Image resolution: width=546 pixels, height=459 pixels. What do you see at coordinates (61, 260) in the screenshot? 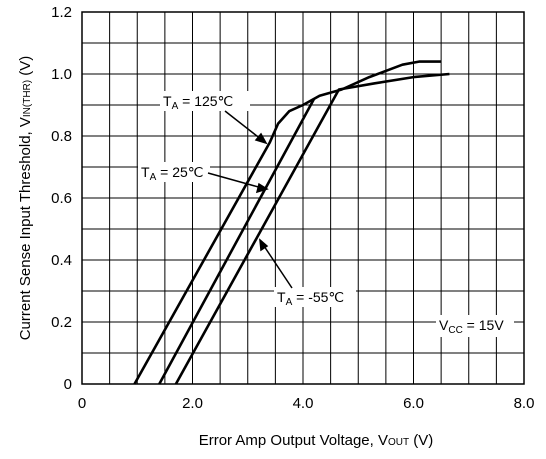
I see `y-tick-label: 0.4` at bounding box center [61, 260].